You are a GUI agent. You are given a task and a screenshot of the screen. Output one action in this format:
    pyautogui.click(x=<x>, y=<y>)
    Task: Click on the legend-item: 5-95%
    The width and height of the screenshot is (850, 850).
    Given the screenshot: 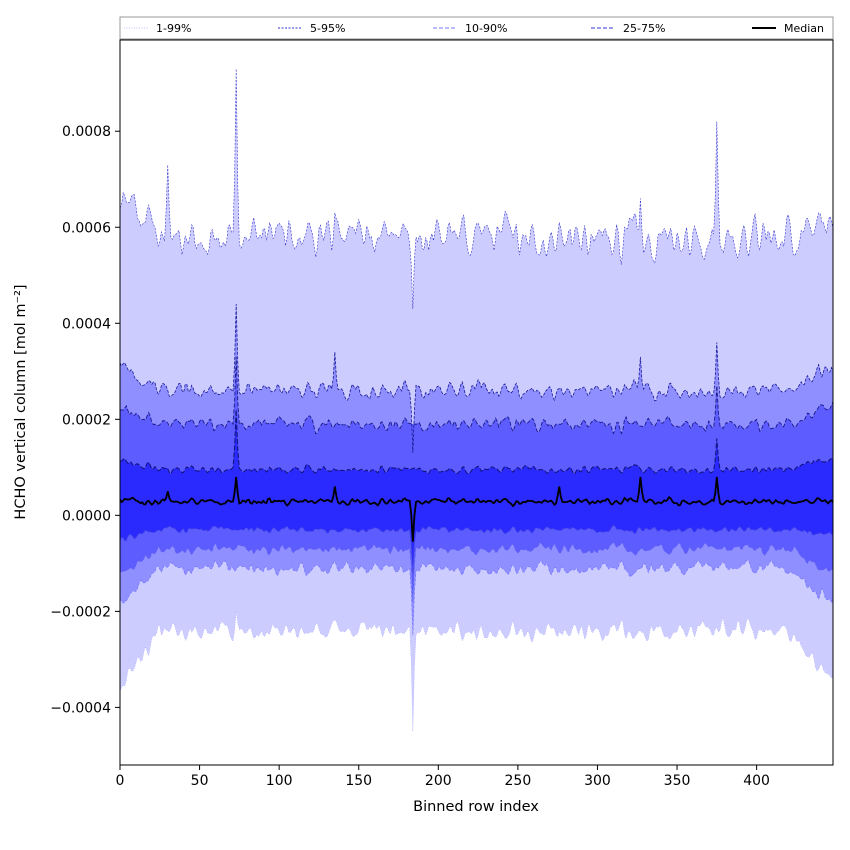 What is the action you would take?
    pyautogui.click(x=311, y=28)
    